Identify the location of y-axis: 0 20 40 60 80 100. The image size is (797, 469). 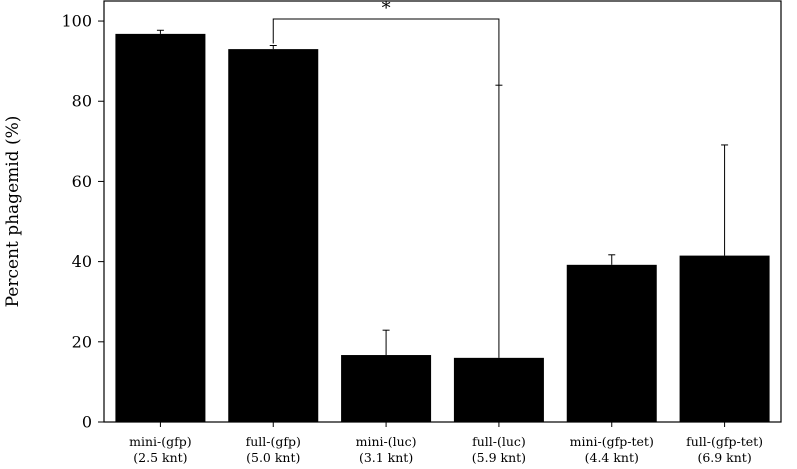
(82, 222).